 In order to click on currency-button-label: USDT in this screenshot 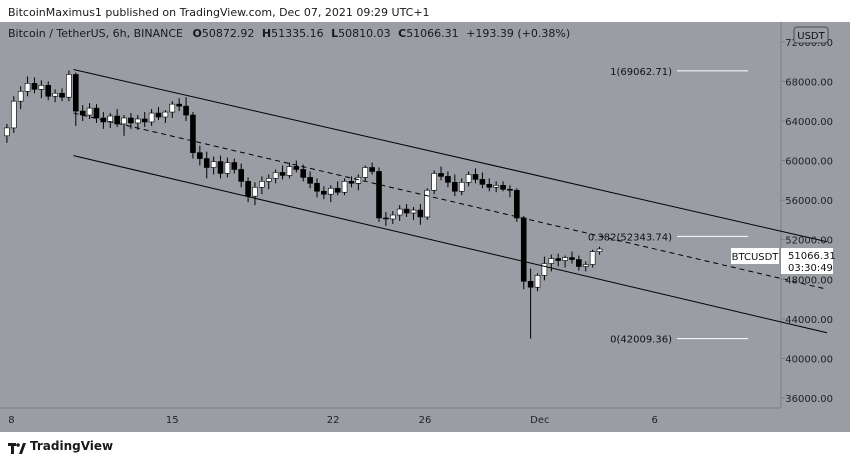, I will do `click(811, 36)`.